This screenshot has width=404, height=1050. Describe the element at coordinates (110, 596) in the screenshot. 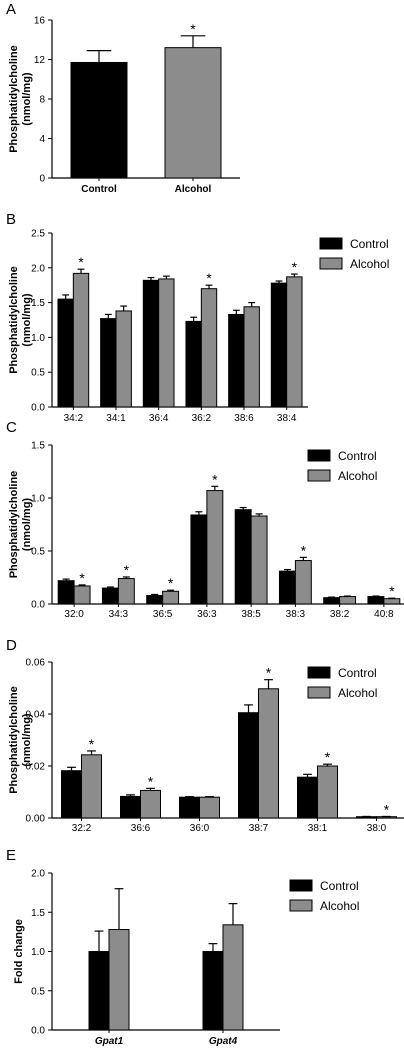

I see `bar-c-34-3-control` at that location.